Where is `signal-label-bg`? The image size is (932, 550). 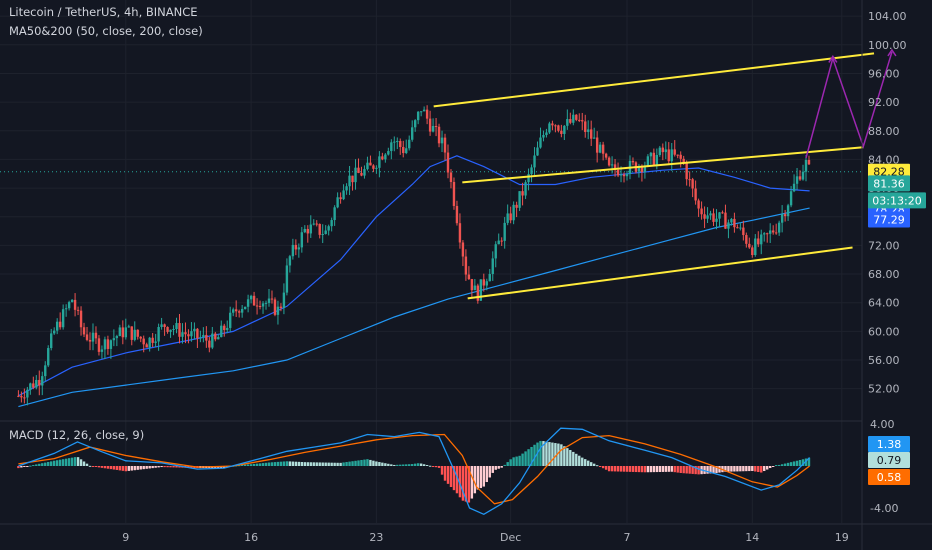
signal-label-bg is located at coordinates (889, 477).